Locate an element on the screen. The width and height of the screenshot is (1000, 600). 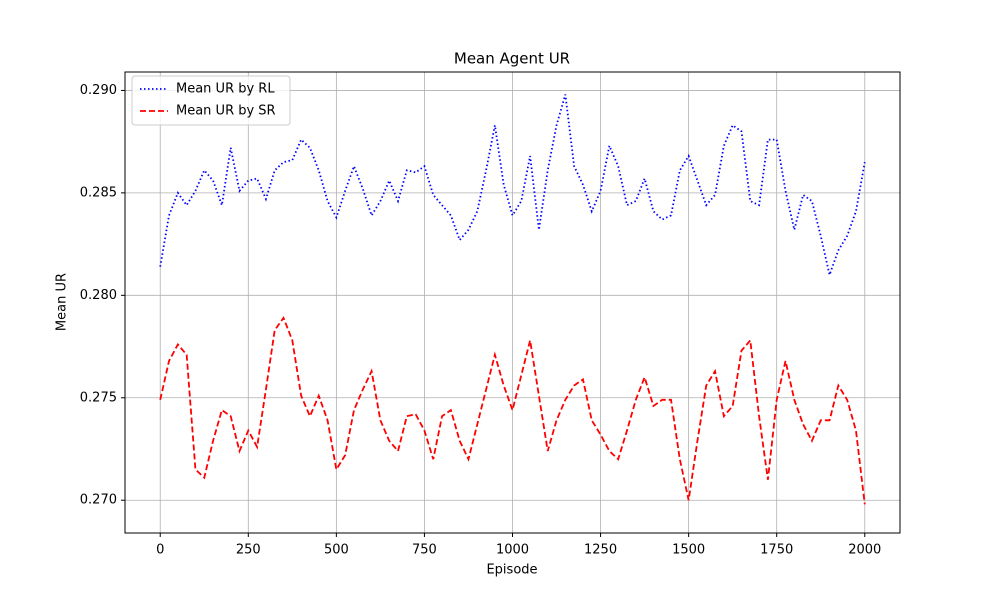
legend-box is located at coordinates (211, 100).